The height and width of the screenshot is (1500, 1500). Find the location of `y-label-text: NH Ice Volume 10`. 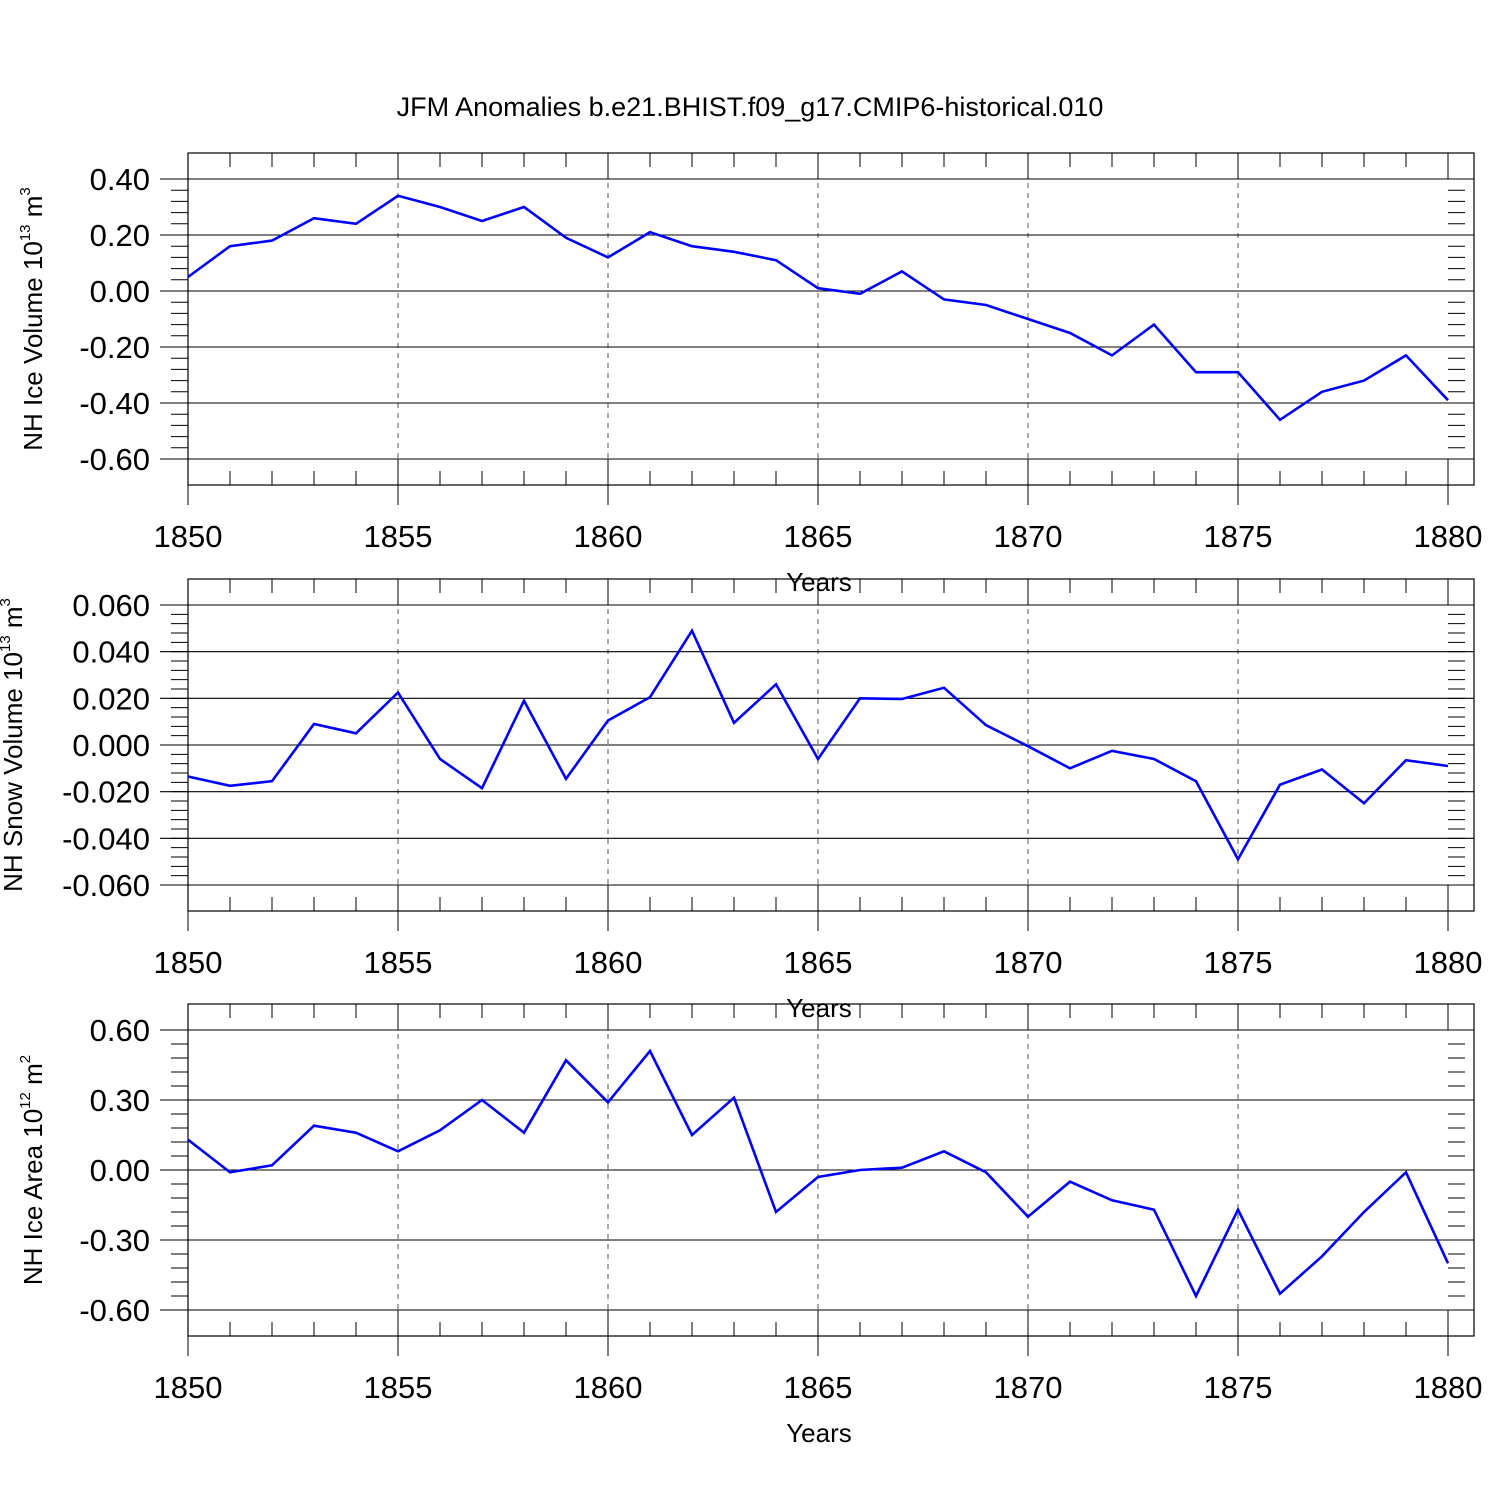

y-label-text: NH Ice Volume 10 is located at coordinates (33, 346).